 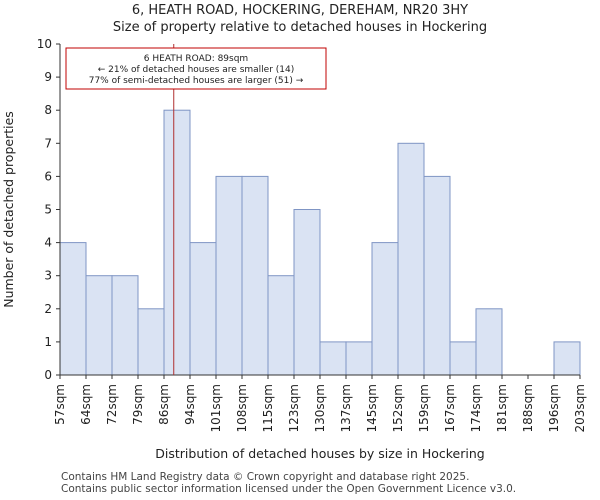 What do you see at coordinates (48, 243) in the screenshot?
I see `y-tick-label: 4` at bounding box center [48, 243].